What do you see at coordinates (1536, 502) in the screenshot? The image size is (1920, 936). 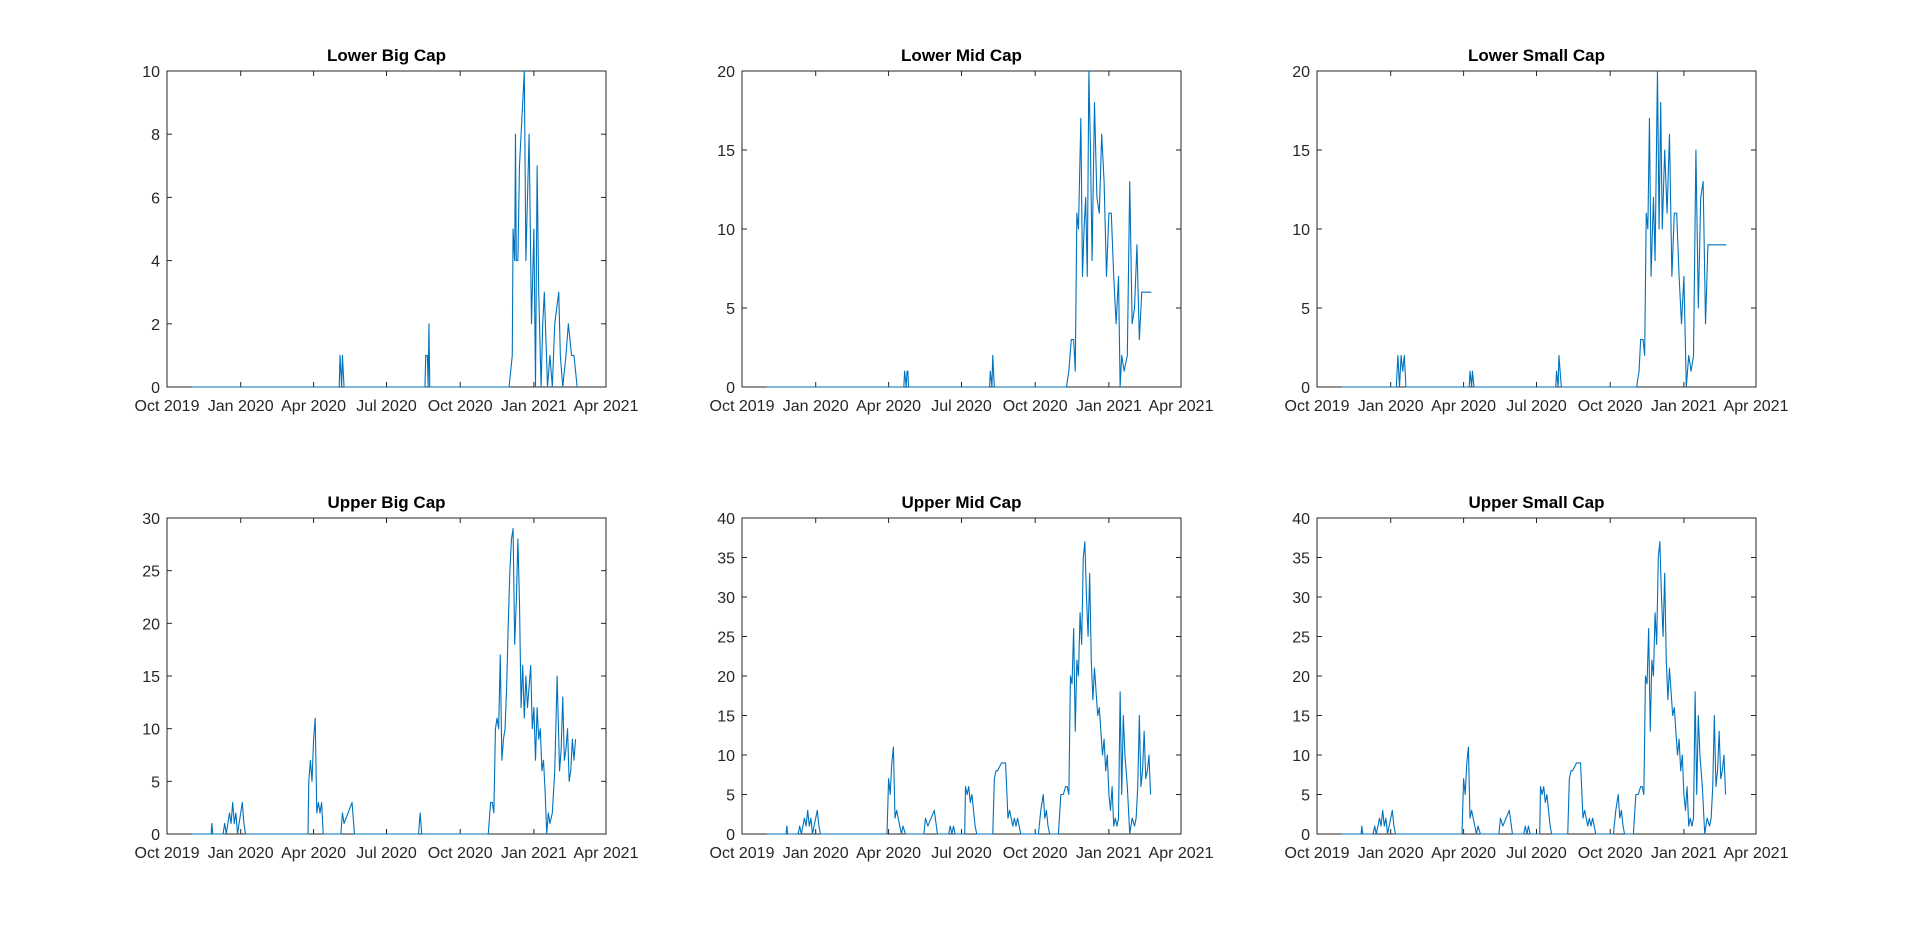 I see `subplot-title: Upper Small Cap` at bounding box center [1536, 502].